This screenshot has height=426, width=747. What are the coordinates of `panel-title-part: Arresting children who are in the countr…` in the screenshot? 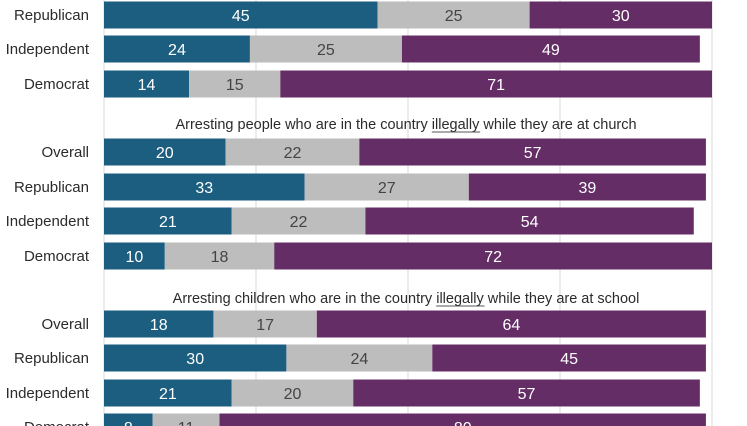 It's located at (305, 299).